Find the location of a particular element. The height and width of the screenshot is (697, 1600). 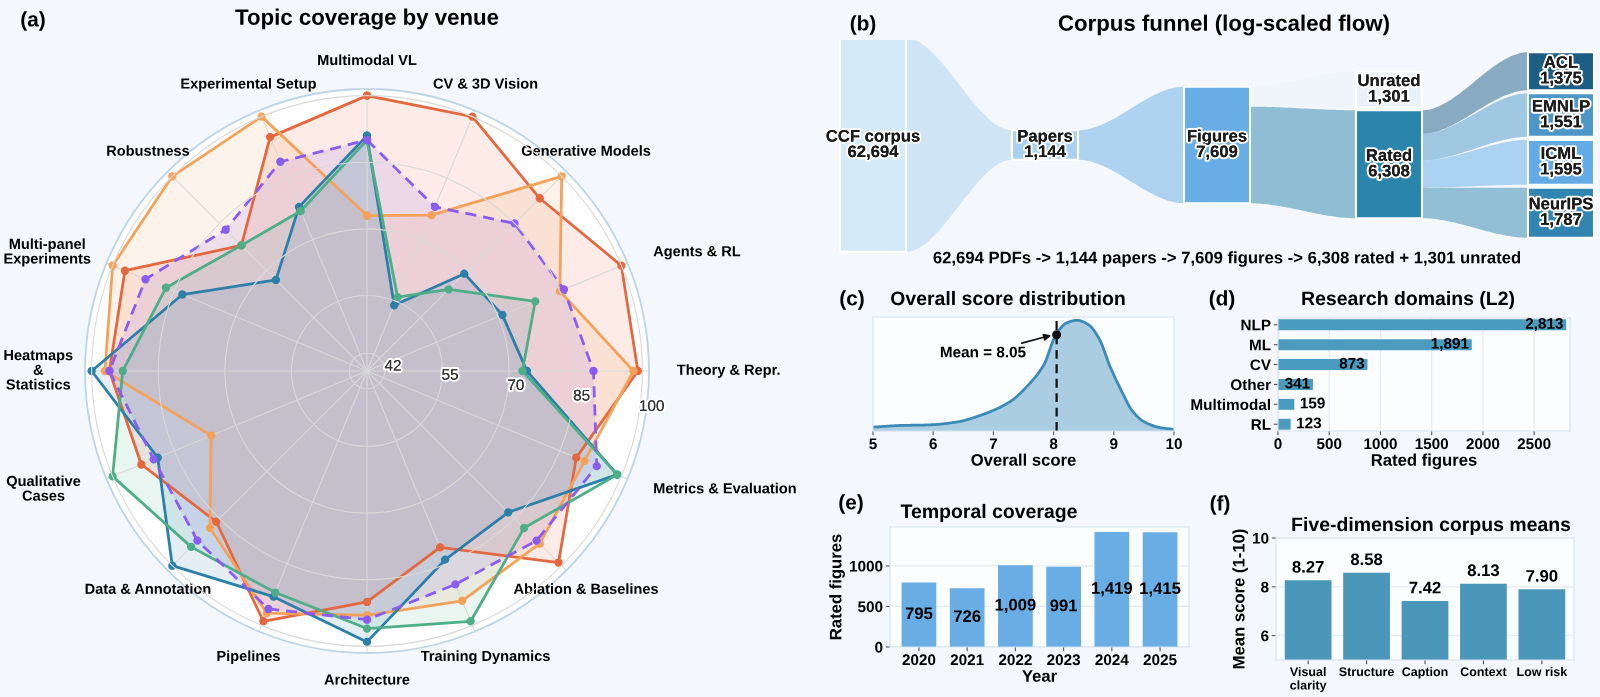

chart-title: Temporal coverage is located at coordinates (988, 513).